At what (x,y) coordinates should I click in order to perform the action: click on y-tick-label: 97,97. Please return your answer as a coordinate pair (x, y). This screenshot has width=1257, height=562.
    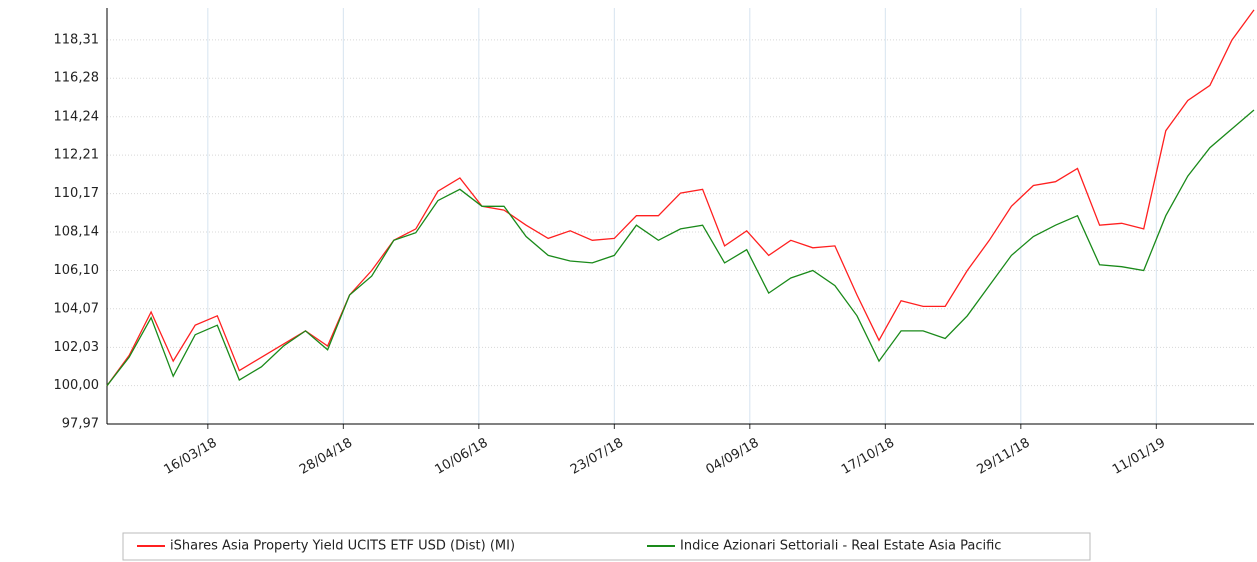
    Looking at the image, I should click on (80, 424).